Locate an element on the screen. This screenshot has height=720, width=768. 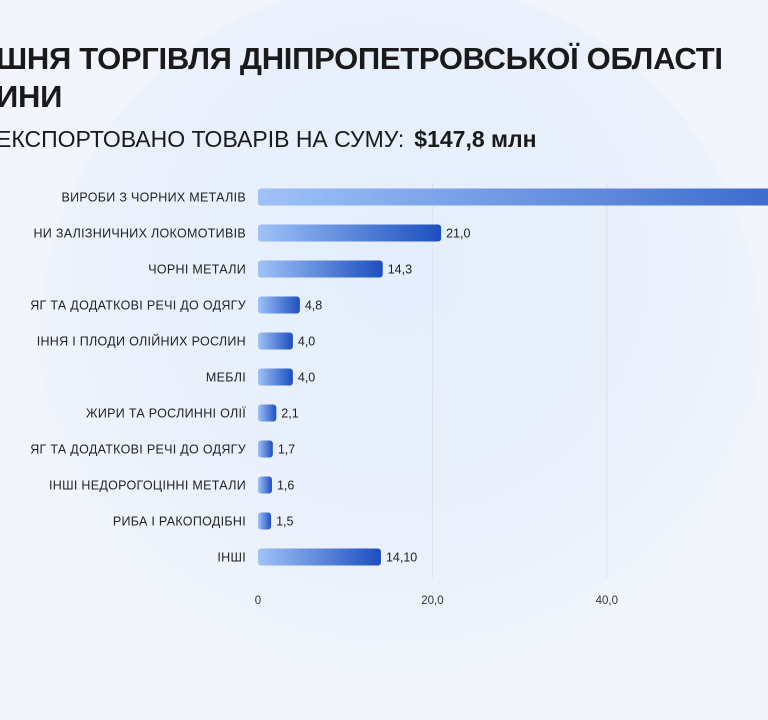
value-label: 14,3 is located at coordinates (400, 270).